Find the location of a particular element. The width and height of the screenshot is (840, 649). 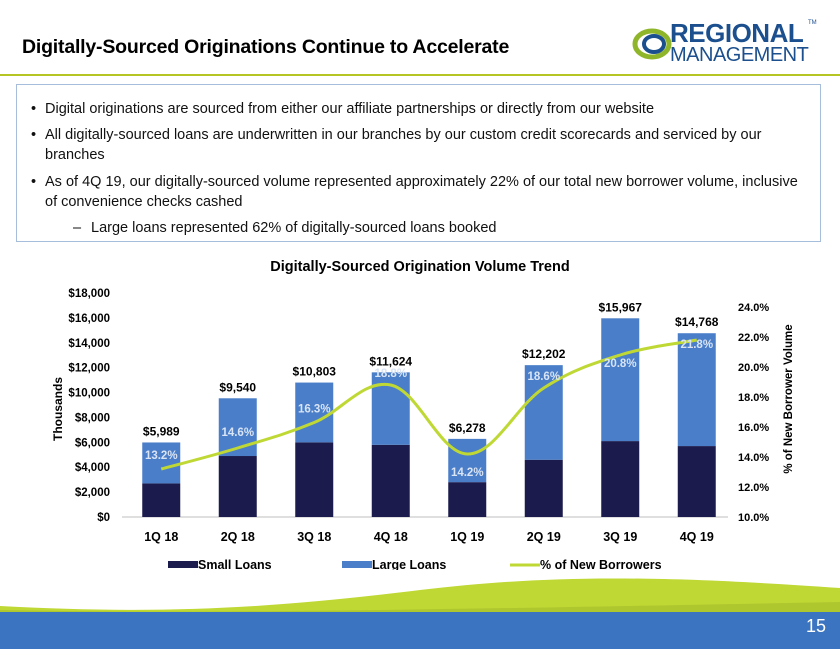

bar-total-label: $14,768 is located at coordinates (697, 322).